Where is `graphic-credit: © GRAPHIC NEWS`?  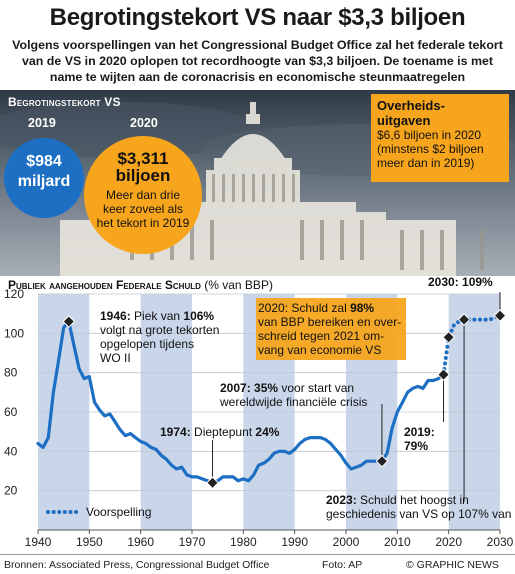 graphic-credit: © GRAPHIC NEWS is located at coordinates (452, 565).